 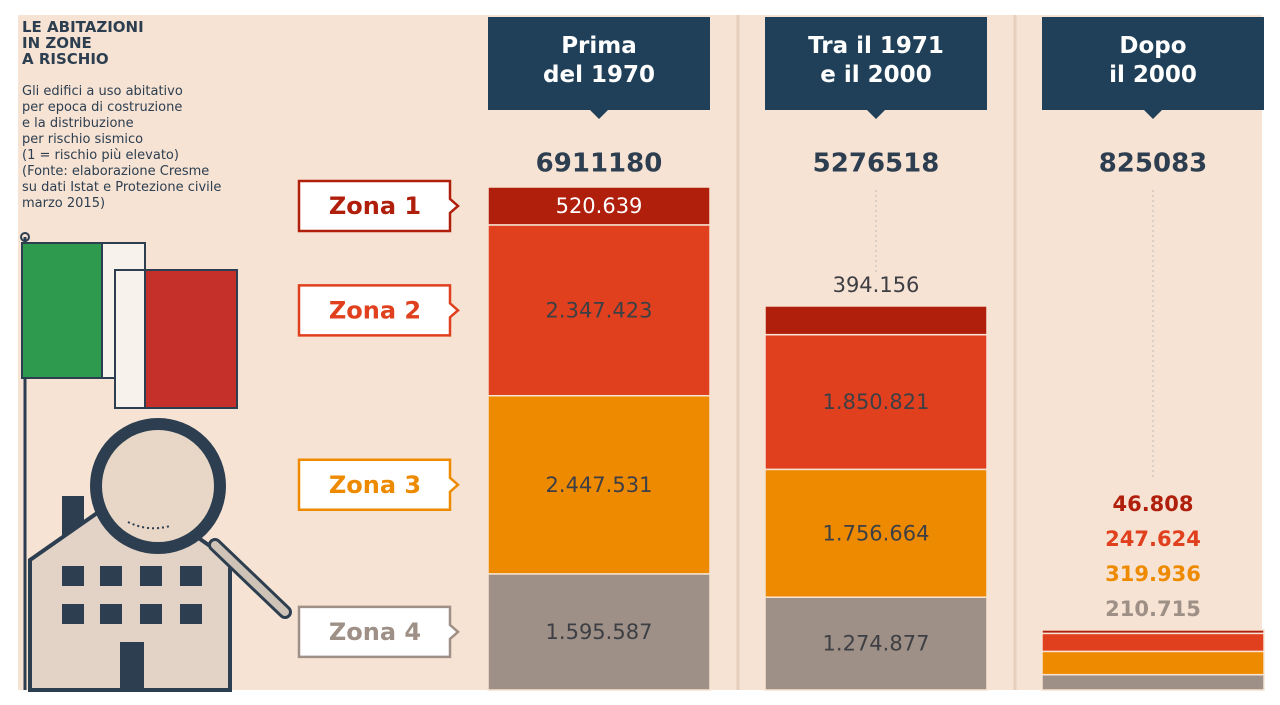 I want to click on house-illustration, so click(x=160, y=555).